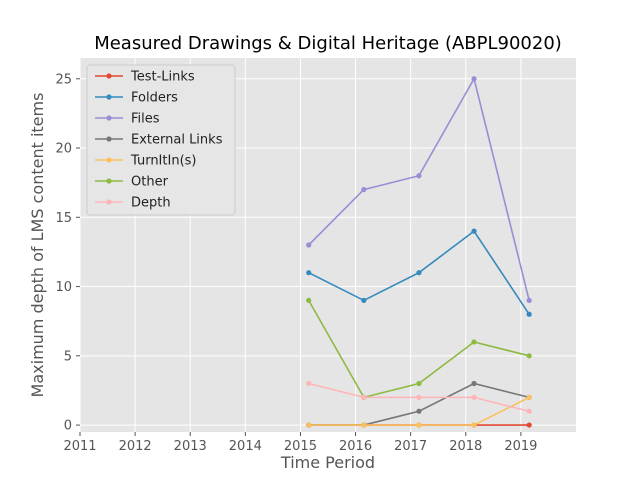 The height and width of the screenshot is (480, 640). What do you see at coordinates (151, 203) in the screenshot?
I see `legend-label: Depth` at bounding box center [151, 203].